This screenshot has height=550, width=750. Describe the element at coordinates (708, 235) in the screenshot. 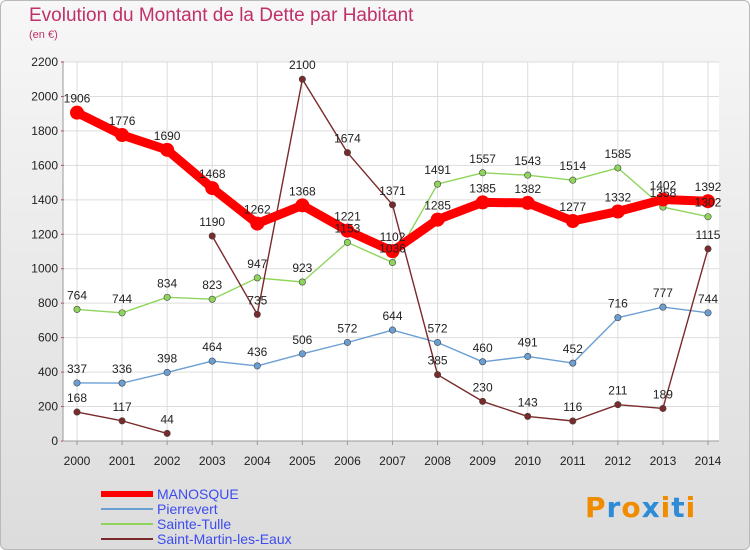

I see `data-label: 1115` at that location.